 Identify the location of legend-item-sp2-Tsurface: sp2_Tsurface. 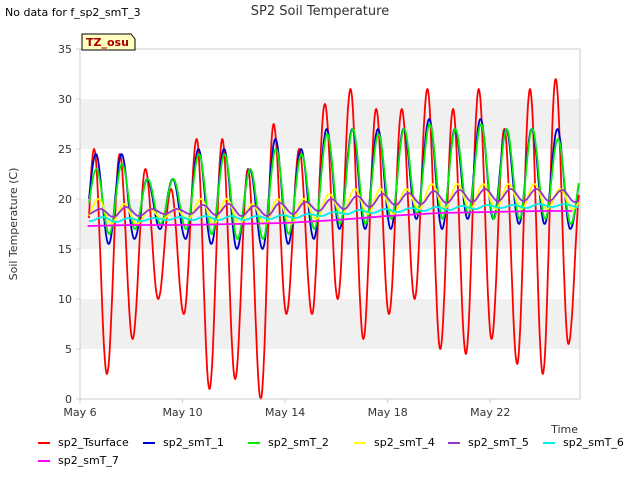
(83, 442).